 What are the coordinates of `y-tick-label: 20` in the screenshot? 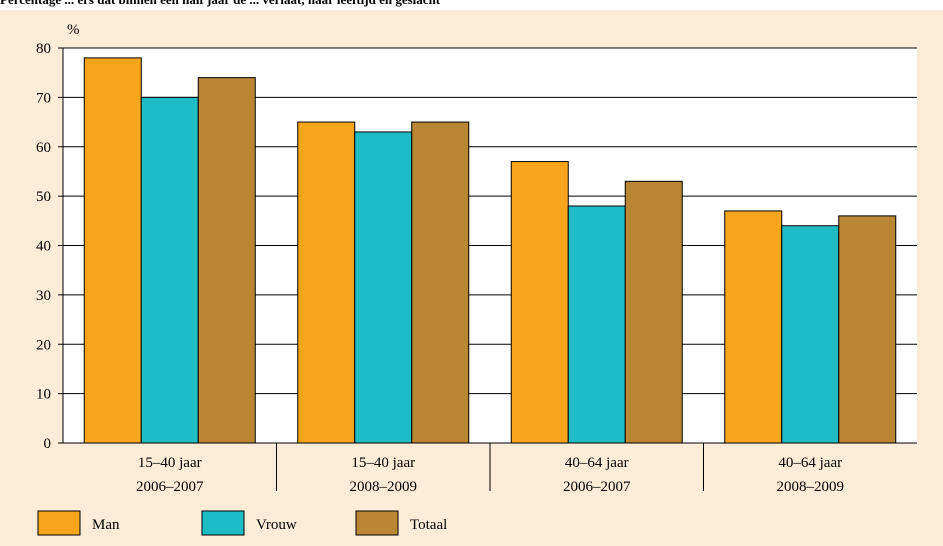 It's located at (43, 345).